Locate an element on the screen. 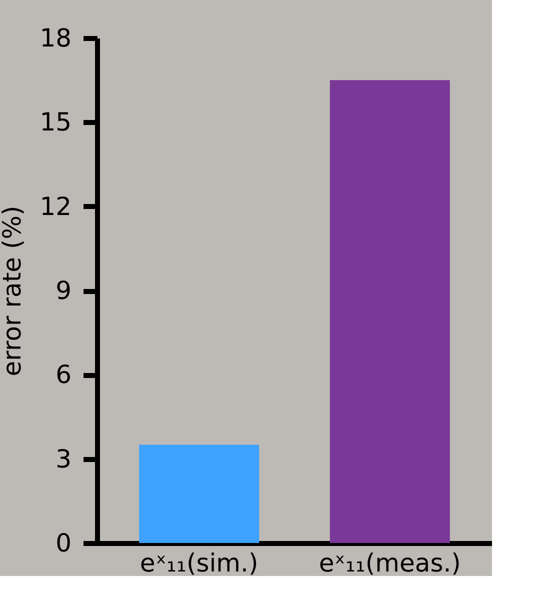 Image resolution: width=539 pixels, height=589 pixels. y-tick-label: 3 is located at coordinates (64, 459).